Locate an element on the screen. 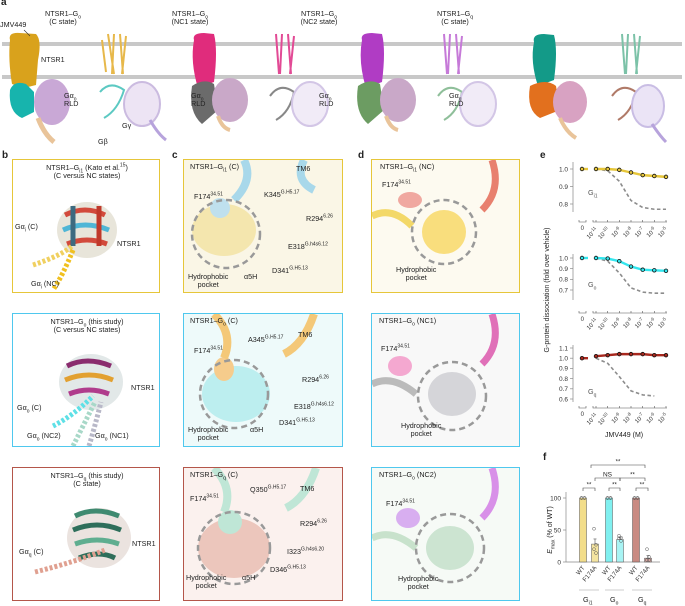 Image resolution: width=685 pixels, height=606 pixels. residue-number: G.H5.13 is located at coordinates (296, 567).